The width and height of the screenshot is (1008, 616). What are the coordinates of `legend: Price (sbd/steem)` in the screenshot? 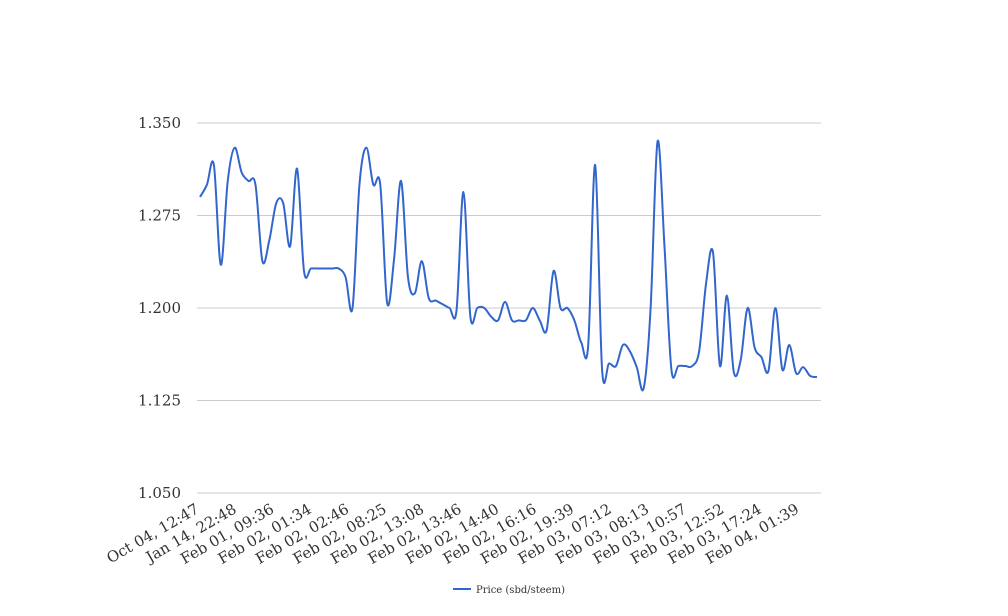 It's located at (509, 590).